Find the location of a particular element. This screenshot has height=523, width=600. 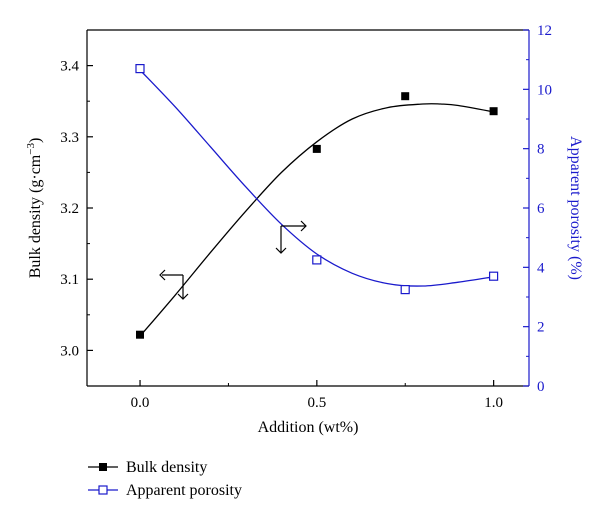

bulk-density-axis-arrow-icon is located at coordinates (174, 284).